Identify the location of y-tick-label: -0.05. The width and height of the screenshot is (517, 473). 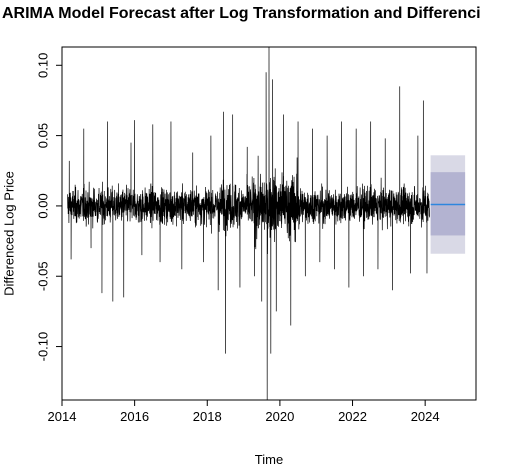
(42, 276).